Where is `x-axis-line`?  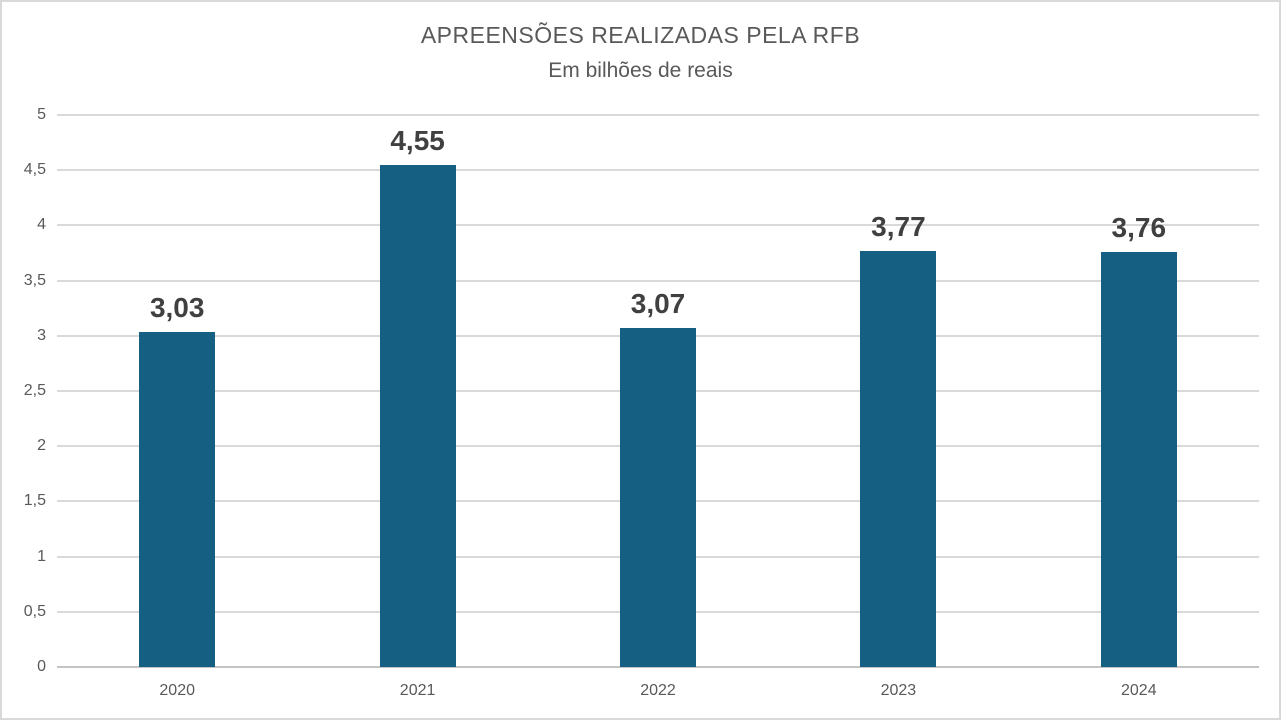 x-axis-line is located at coordinates (658, 667).